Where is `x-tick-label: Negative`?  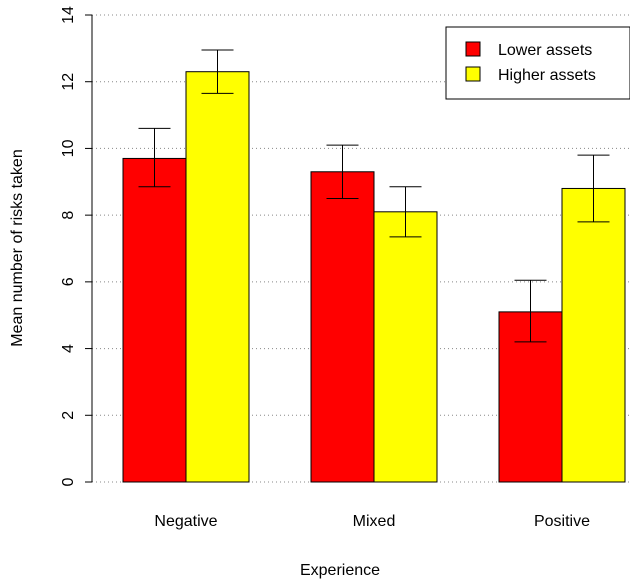 x-tick-label: Negative is located at coordinates (185, 521).